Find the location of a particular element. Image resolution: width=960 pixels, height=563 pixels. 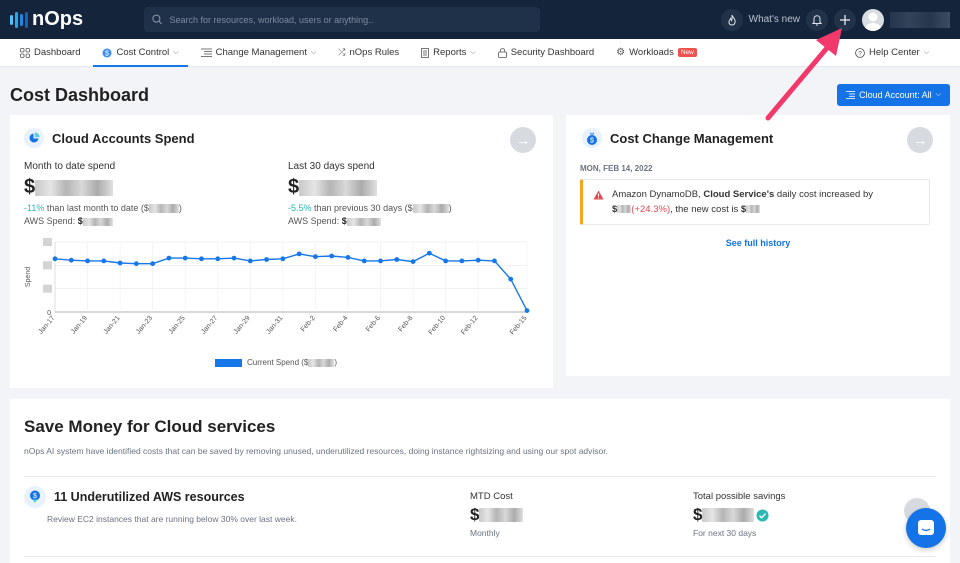

last30-change-text: than previous 30 days ($ is located at coordinates (362, 208).